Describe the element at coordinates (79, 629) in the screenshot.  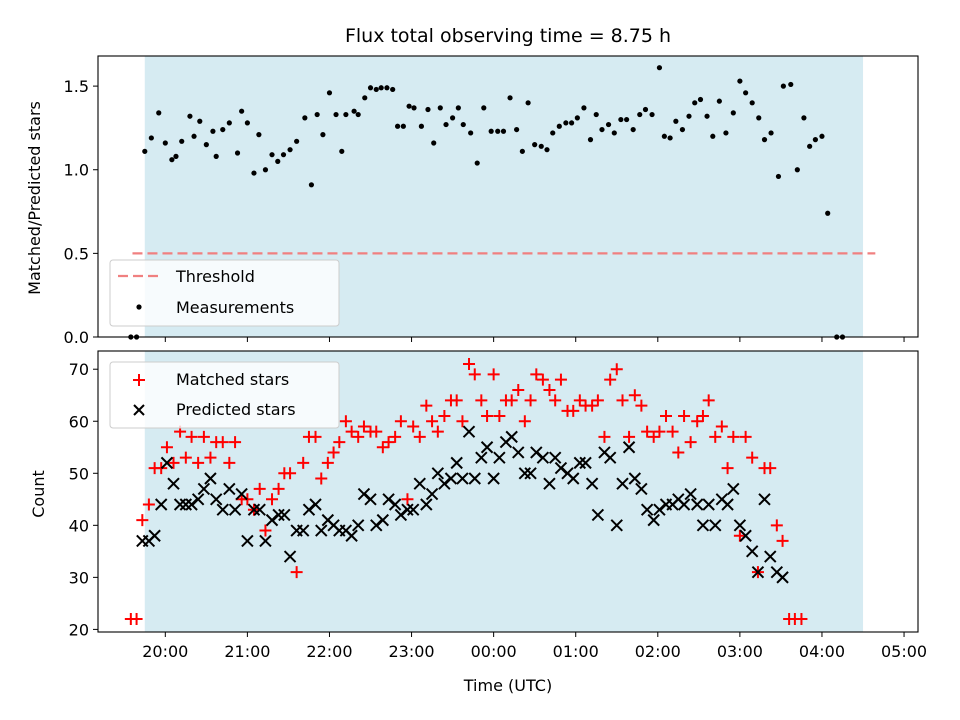
I see `bottom-y-tick-label: 20` at that location.